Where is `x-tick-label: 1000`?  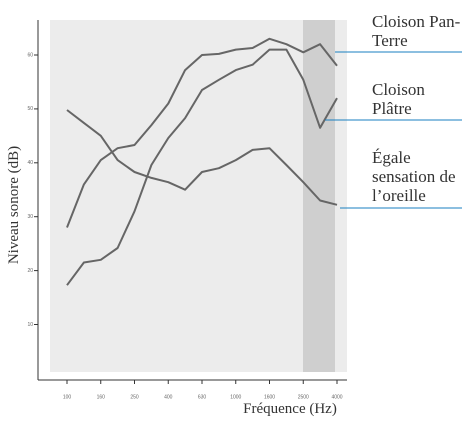
x-tick-label: 1000 is located at coordinates (235, 397).